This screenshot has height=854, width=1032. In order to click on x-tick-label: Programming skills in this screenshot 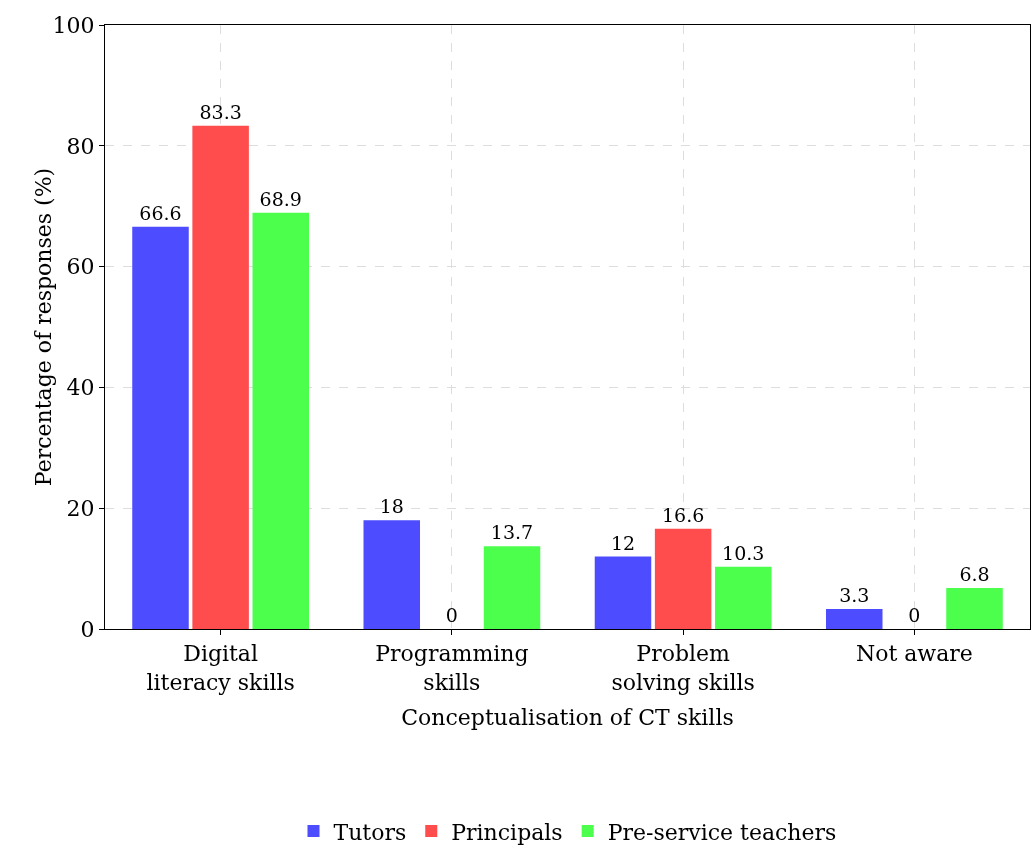, I will do `click(452, 668)`.